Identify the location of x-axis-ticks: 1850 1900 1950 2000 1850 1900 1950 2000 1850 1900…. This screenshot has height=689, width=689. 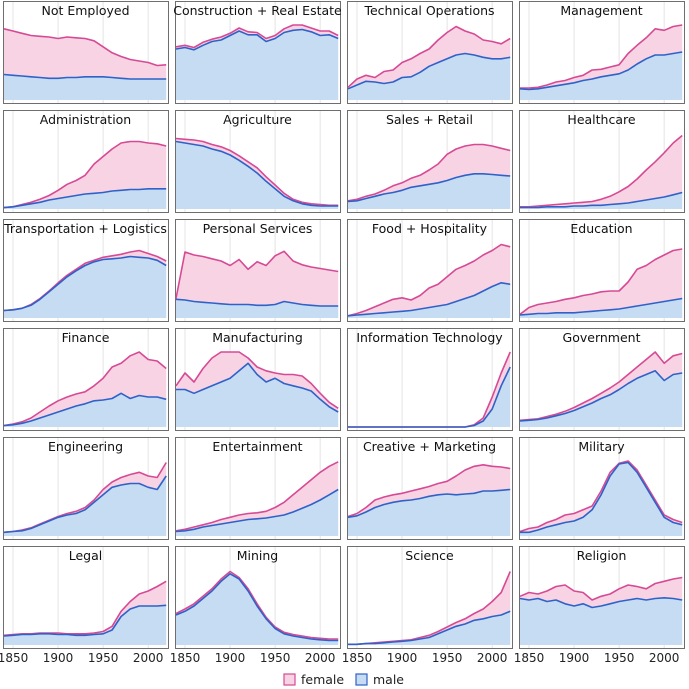
(339, 658).